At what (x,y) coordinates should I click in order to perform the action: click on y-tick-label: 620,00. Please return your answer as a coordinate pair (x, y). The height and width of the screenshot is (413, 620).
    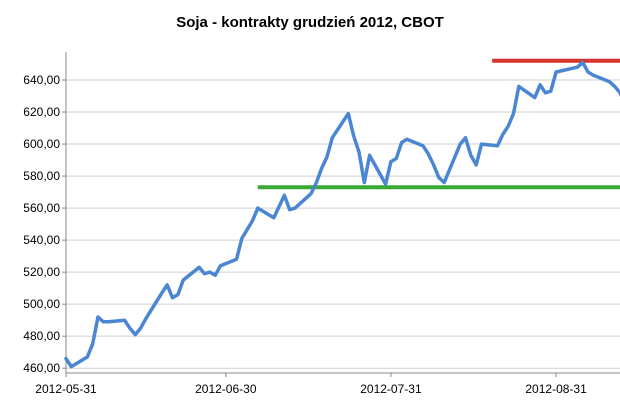
    Looking at the image, I should click on (41, 112).